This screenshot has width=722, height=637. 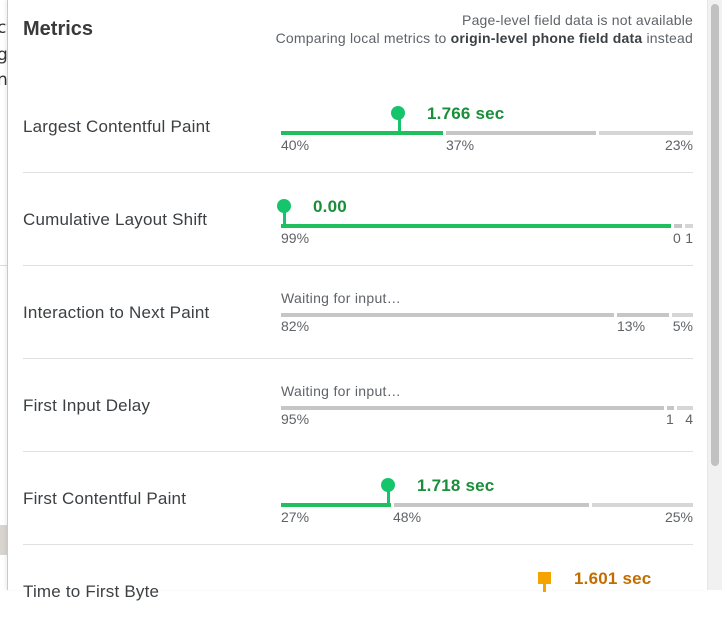 What do you see at coordinates (115, 219) in the screenshot?
I see `metric-label: Cumulative Layout Shift` at bounding box center [115, 219].